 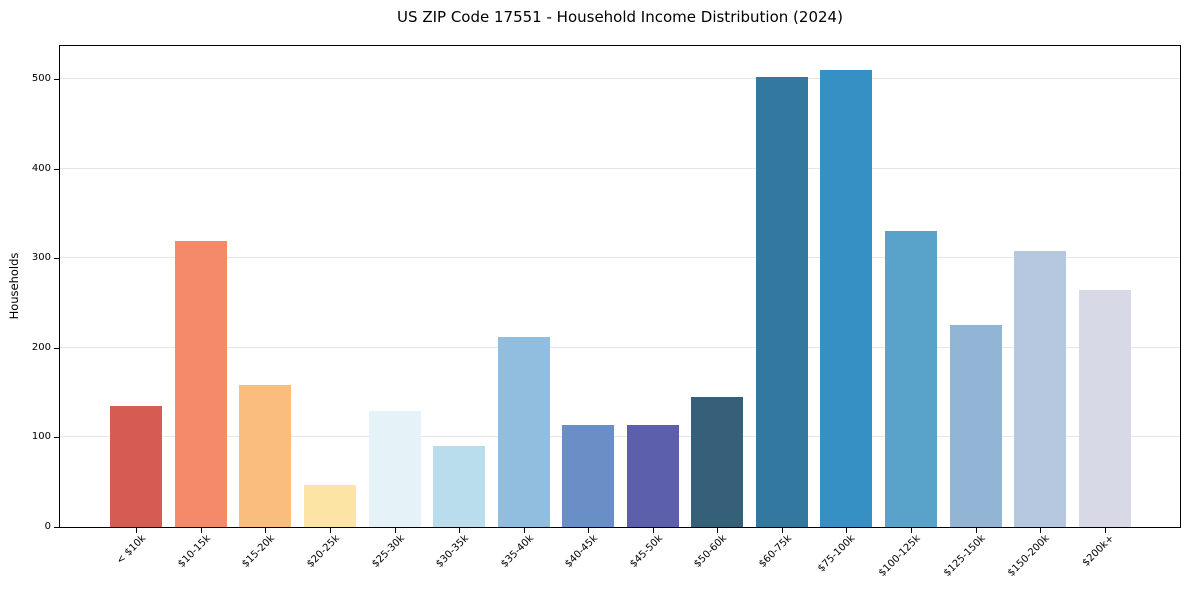 What do you see at coordinates (41, 347) in the screenshot?
I see `y-tick-label-200: 200` at bounding box center [41, 347].